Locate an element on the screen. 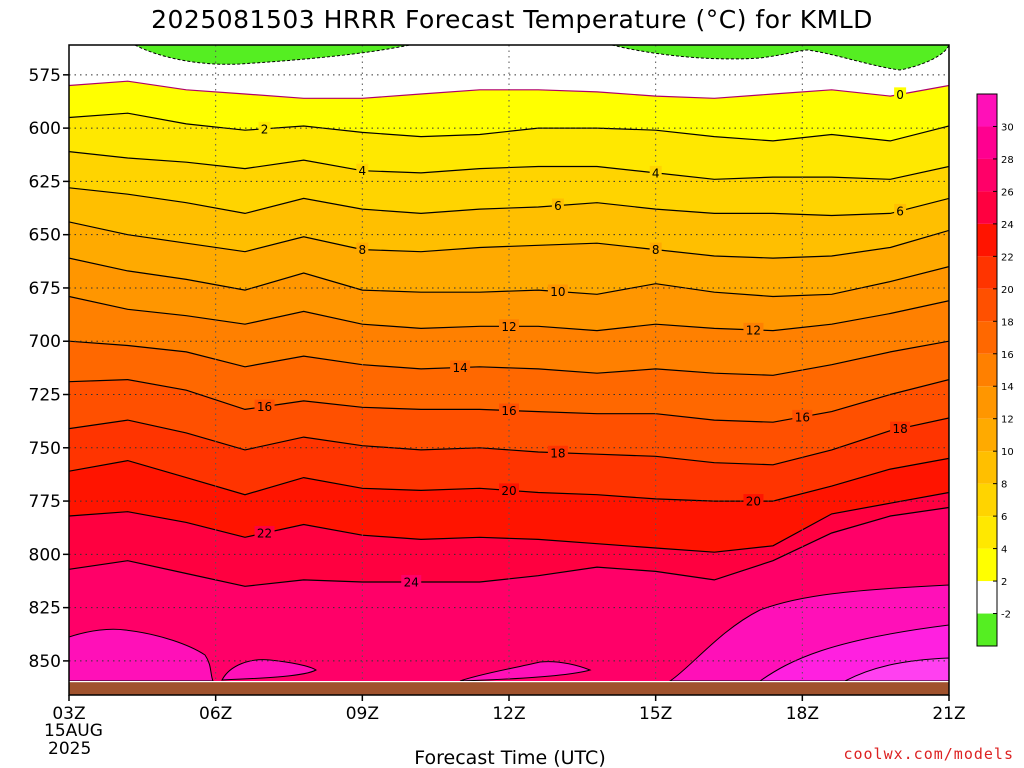 The width and height of the screenshot is (1024, 768). y-tick-label-650: 650 is located at coordinates (45, 236).